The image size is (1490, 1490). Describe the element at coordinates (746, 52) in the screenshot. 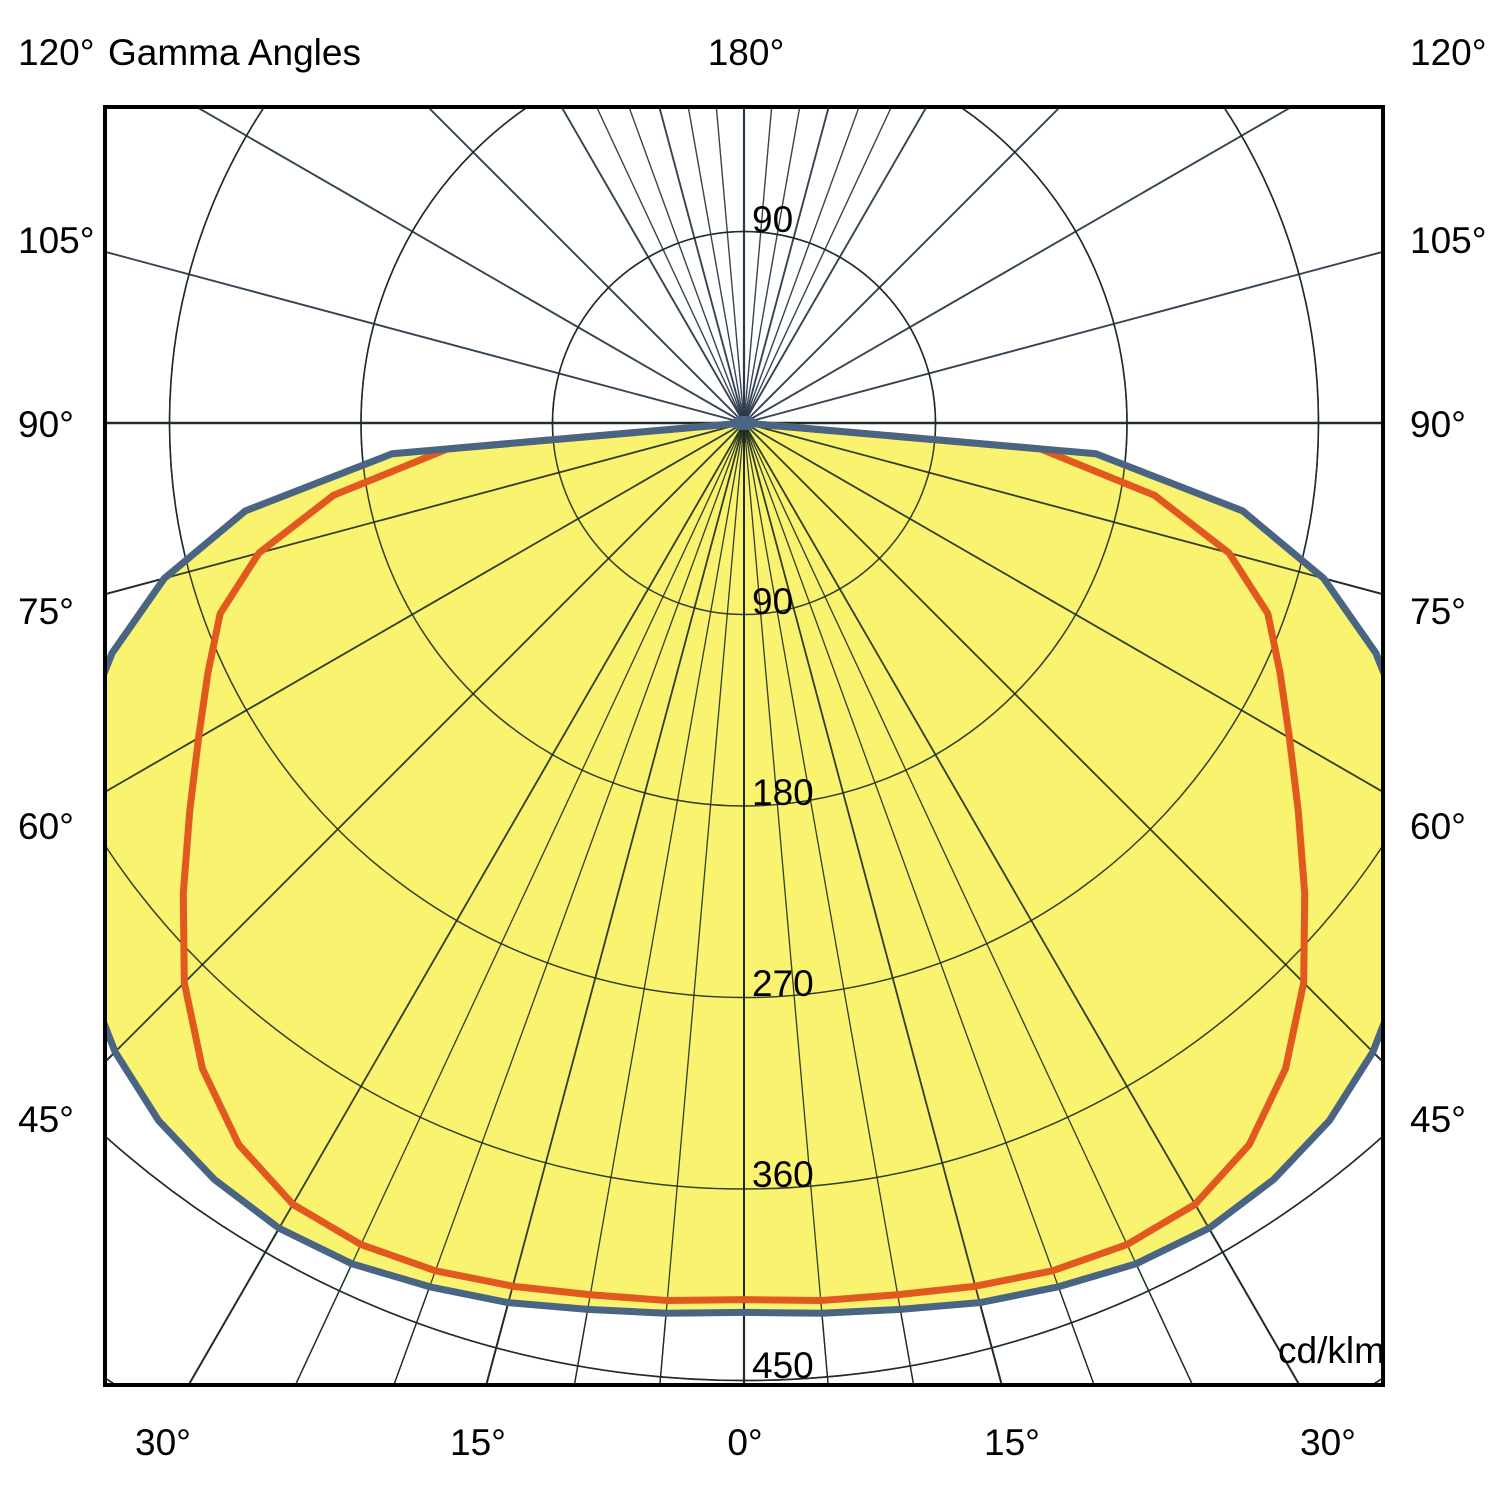

I see `axis-label-top: 180°` at that location.